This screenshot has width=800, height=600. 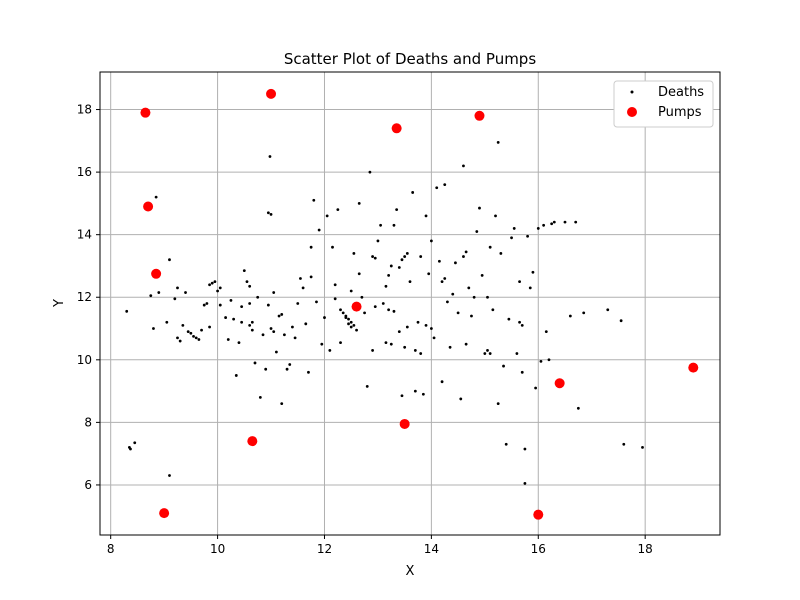 What do you see at coordinates (84, 360) in the screenshot?
I see `y-tick-label: 10` at bounding box center [84, 360].